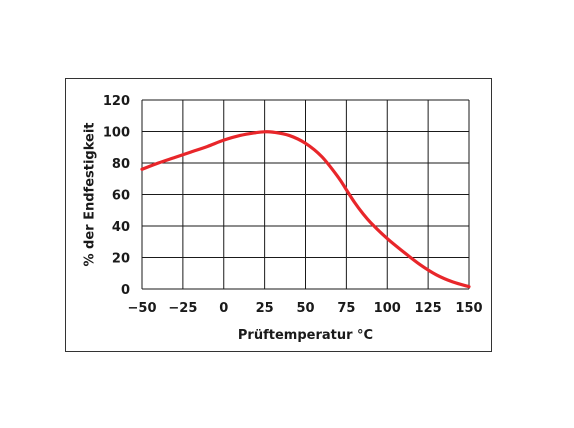 The image size is (574, 428). Describe the element at coordinates (346, 308) in the screenshot. I see `x-tick-label: 75` at that location.